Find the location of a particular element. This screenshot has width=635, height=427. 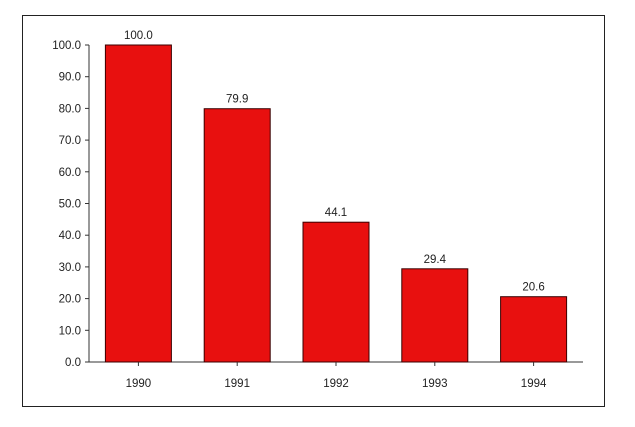

y-tick-label: 70.0 is located at coordinates (70, 141).